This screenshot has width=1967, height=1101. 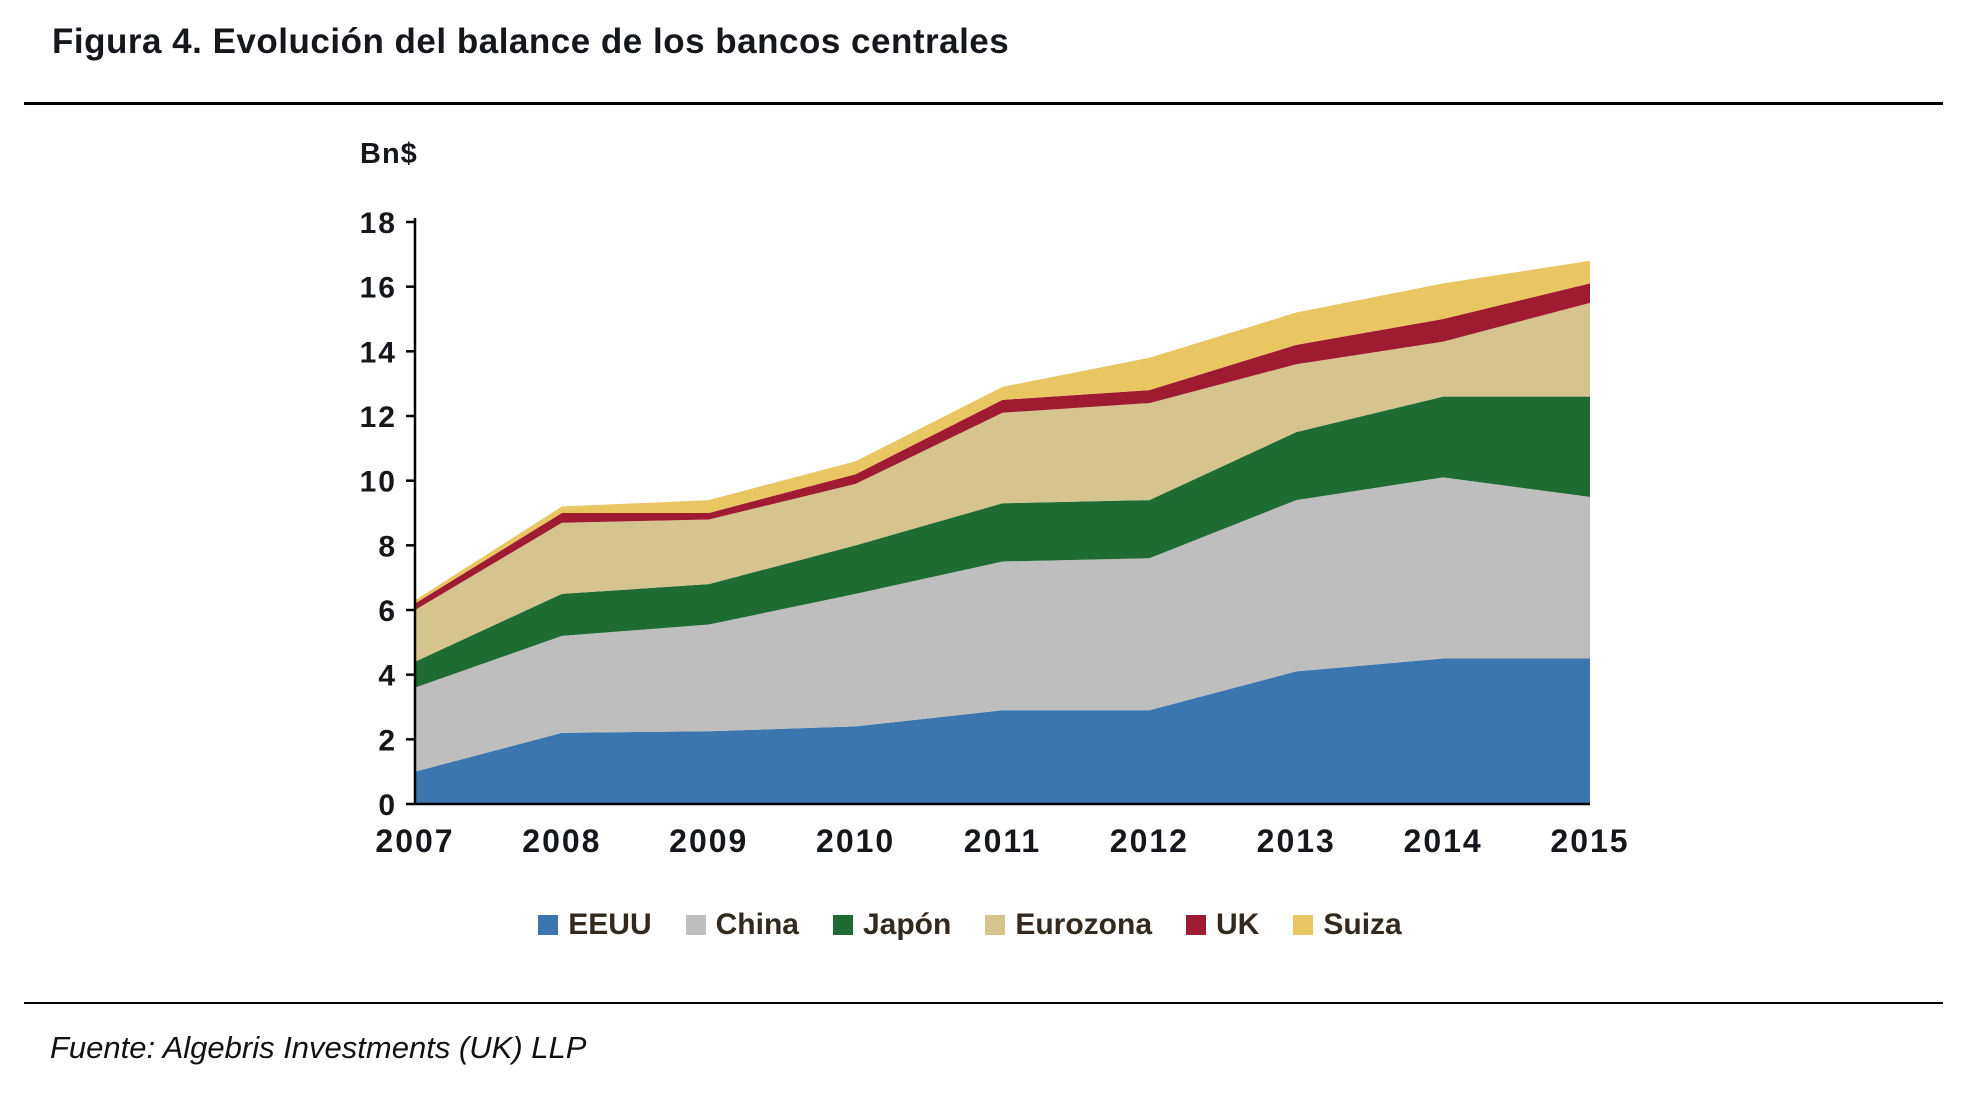 I want to click on x-tick-label: 2009, so click(x=708, y=841).